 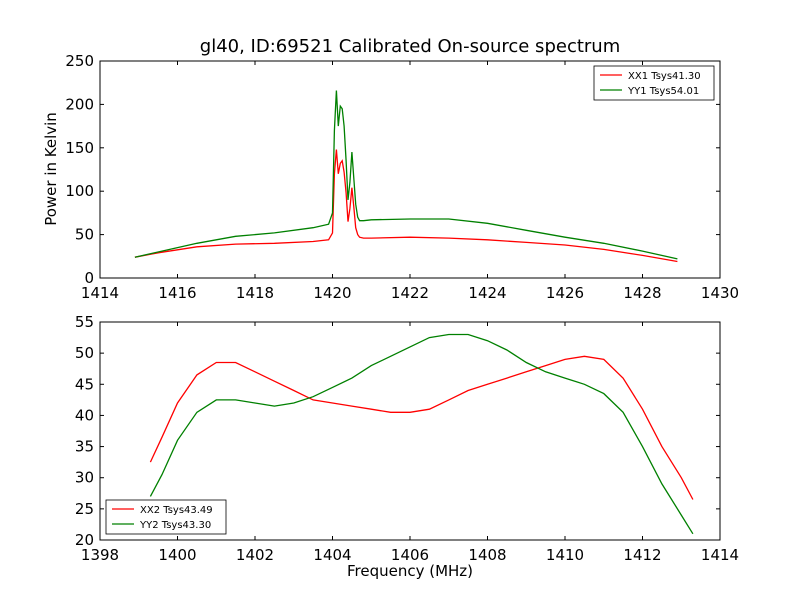 I want to click on chart1-legend-label-0: XX2 Tsys43.49, so click(x=176, y=510).